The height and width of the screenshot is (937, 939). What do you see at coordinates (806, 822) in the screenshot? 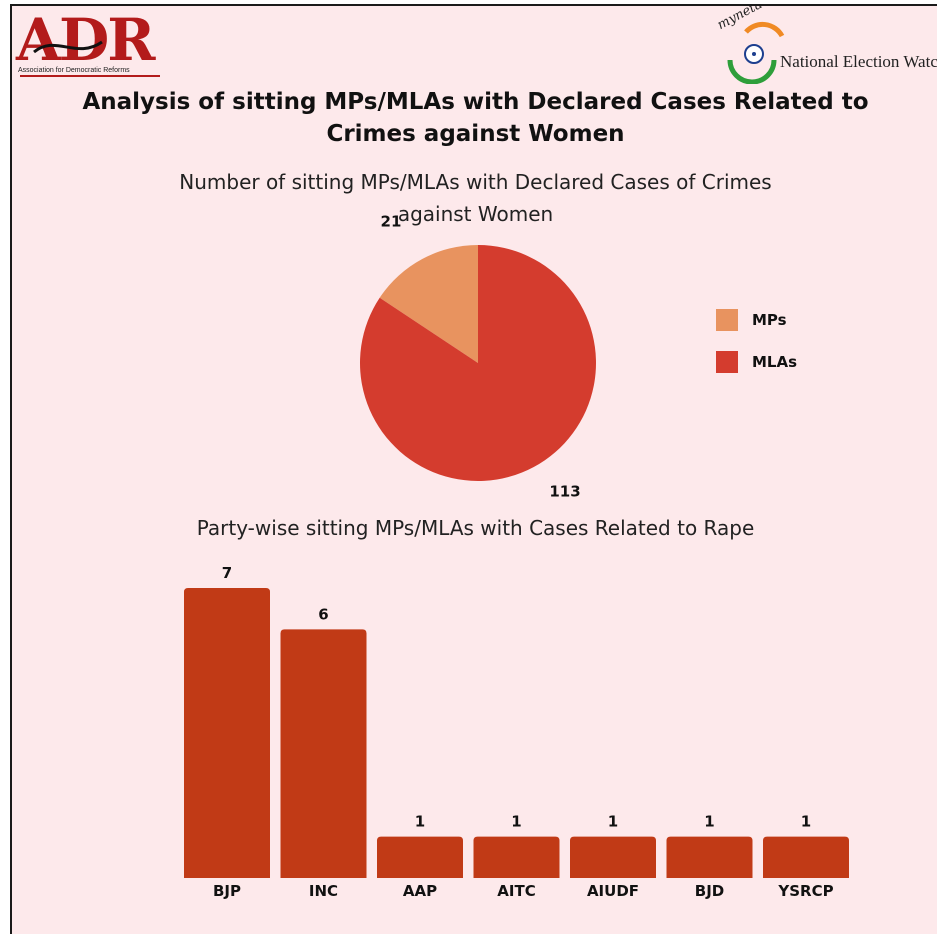
I see `bar-value-ysrcp: 1` at bounding box center [806, 822].